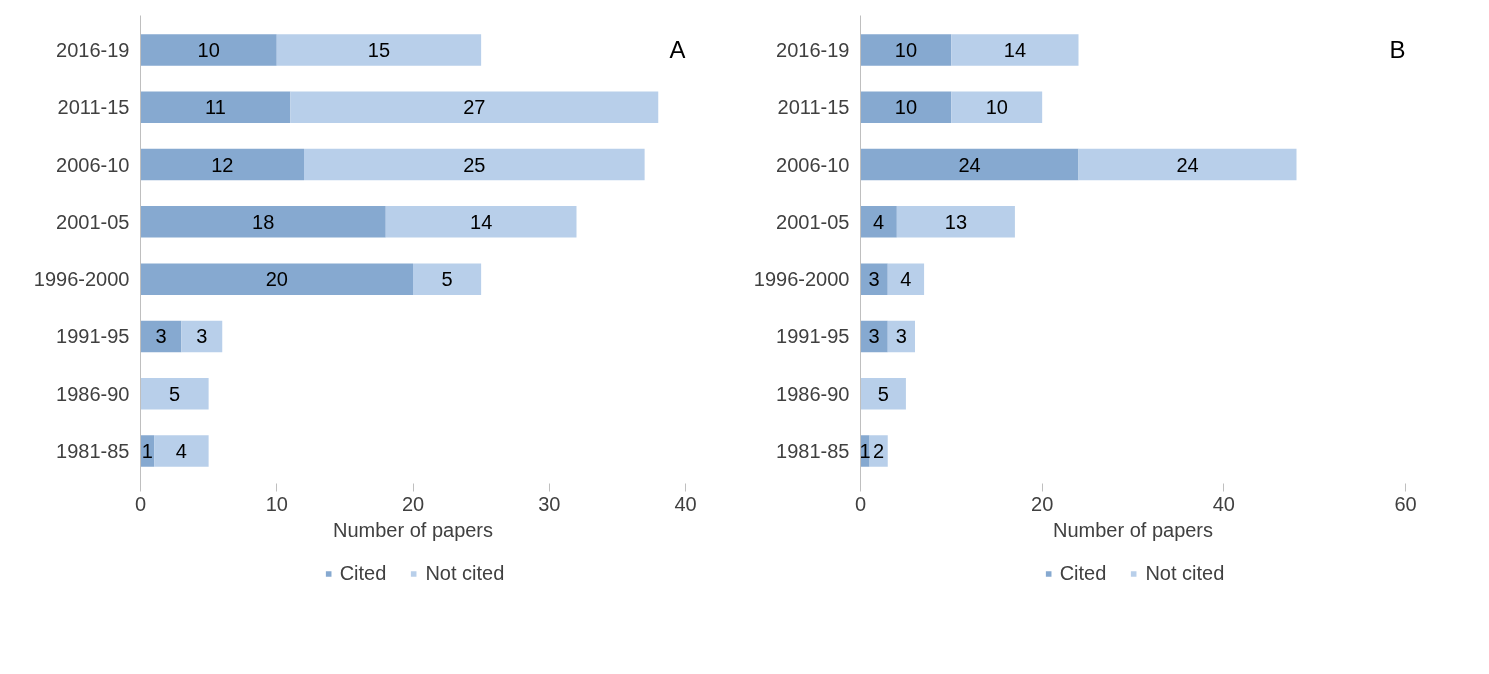 The image size is (1489, 674). I want to click on data-label: 11, so click(215, 107).